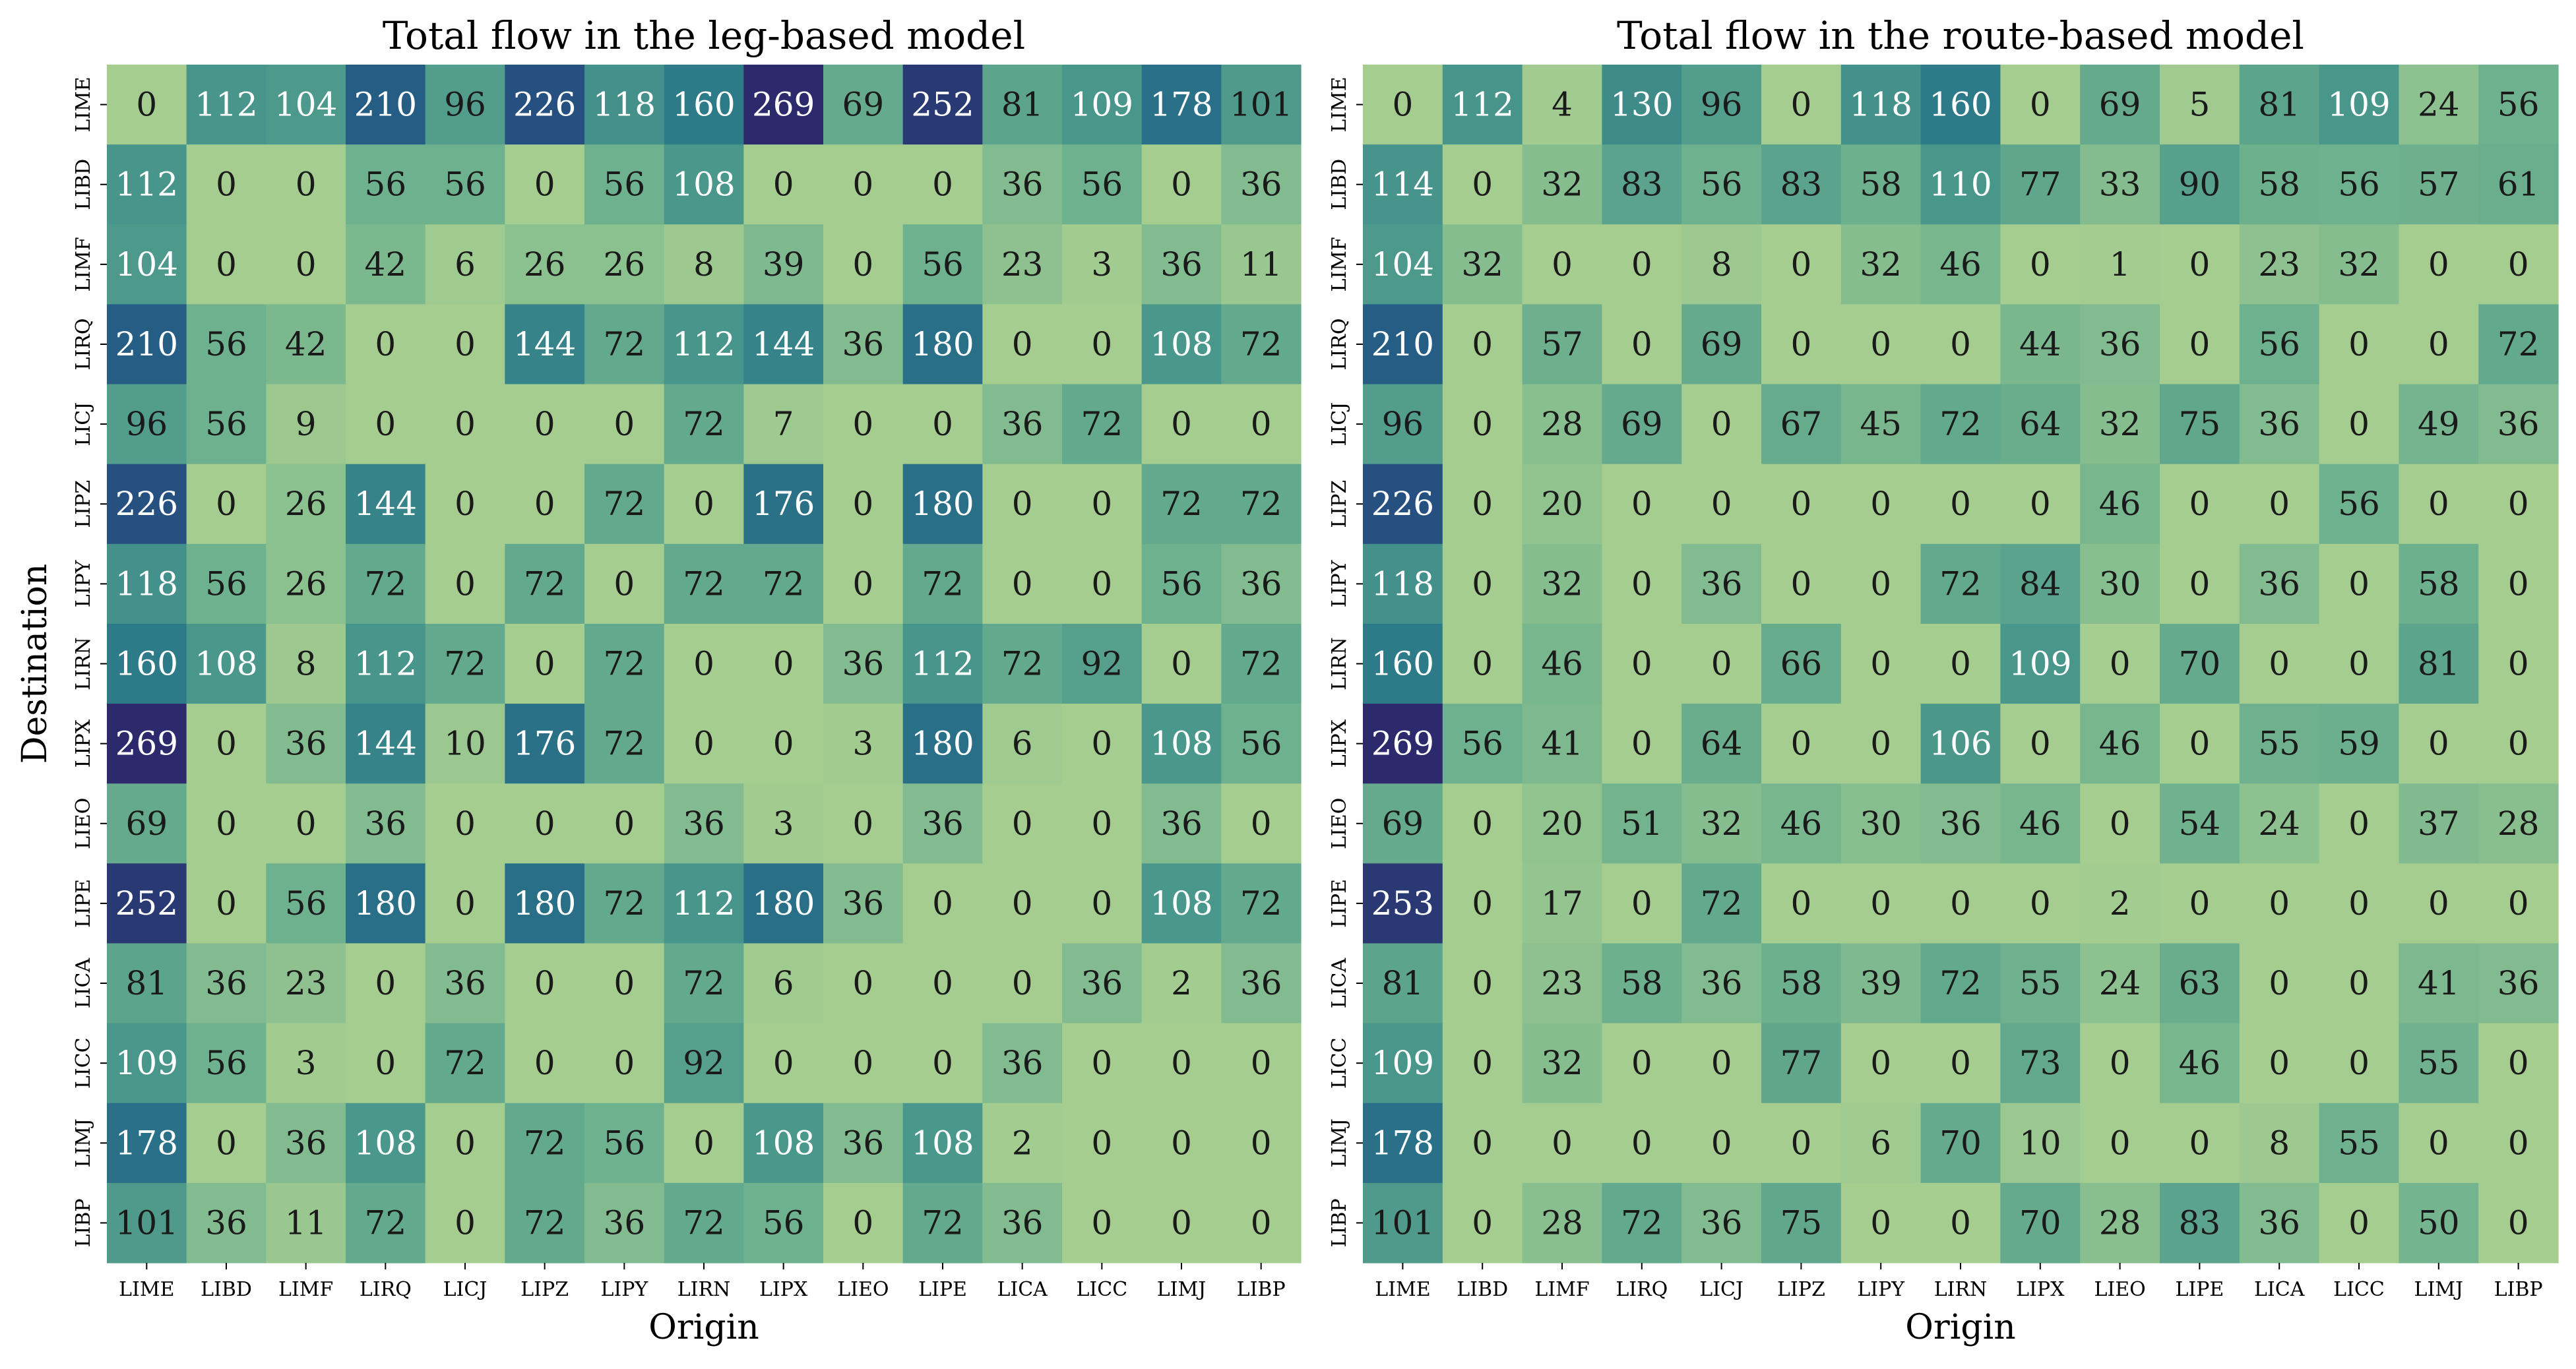 This screenshot has width=2576, height=1369. What do you see at coordinates (625, 264) in the screenshot?
I see `cell-value-label: 26` at bounding box center [625, 264].